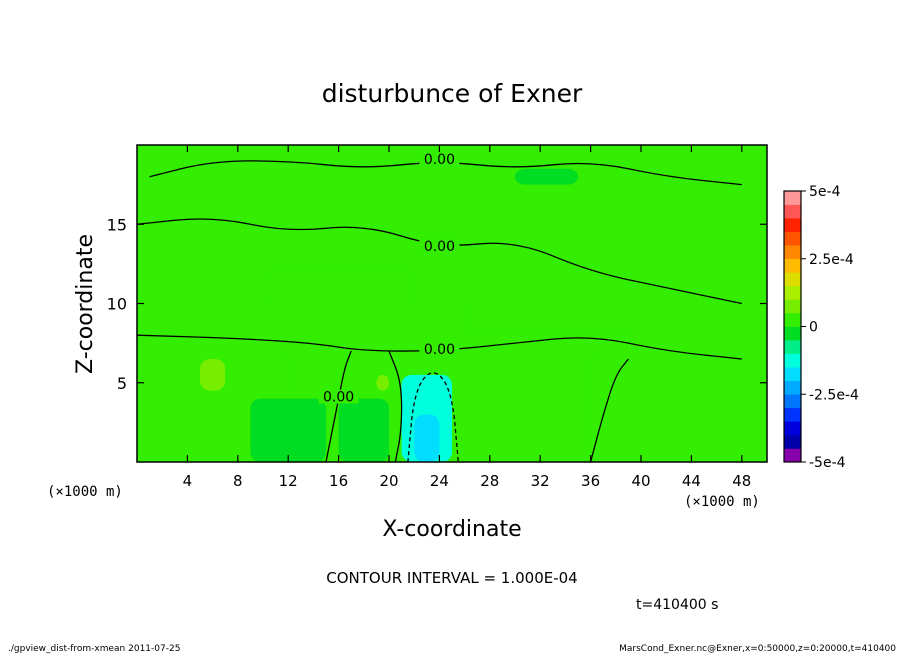 Image resolution: width=904 pixels, height=654 pixels. I want to click on x-tick-label: 8, so click(238, 481).